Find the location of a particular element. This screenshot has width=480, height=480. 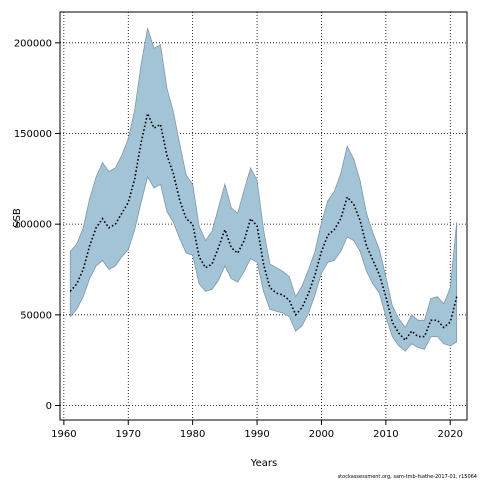

x-tick-label: 2020 is located at coordinates (450, 434).